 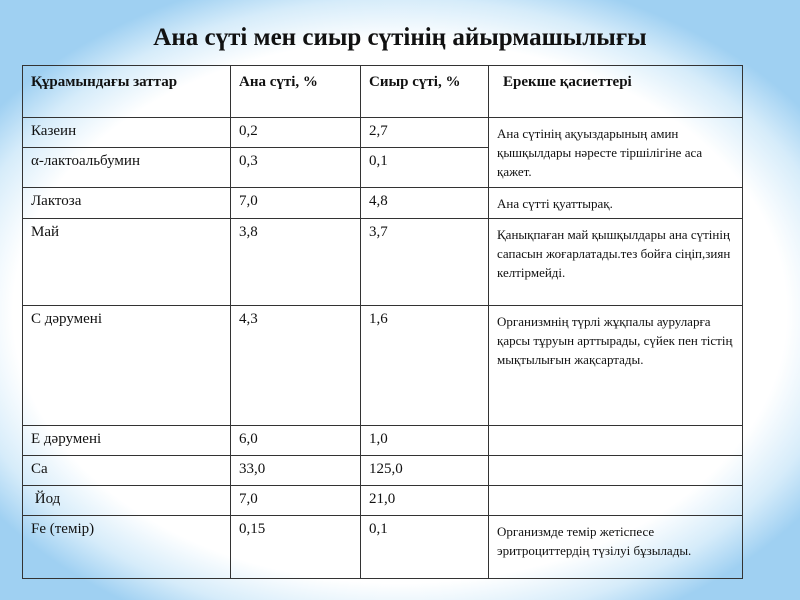 What do you see at coordinates (126, 500) in the screenshot?
I see `cell-name: Йод` at bounding box center [126, 500].